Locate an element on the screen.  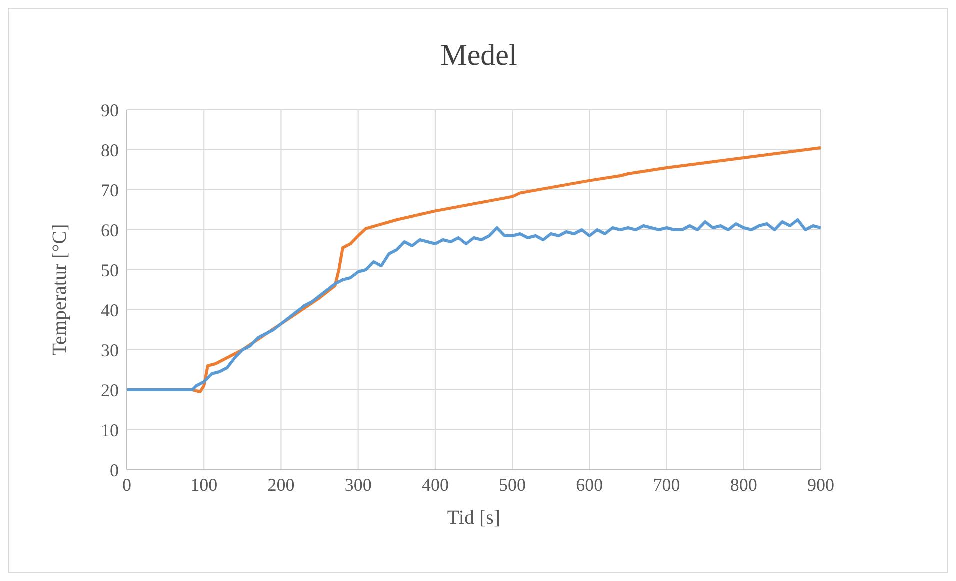
y-tick-label: 70 is located at coordinates (110, 190).